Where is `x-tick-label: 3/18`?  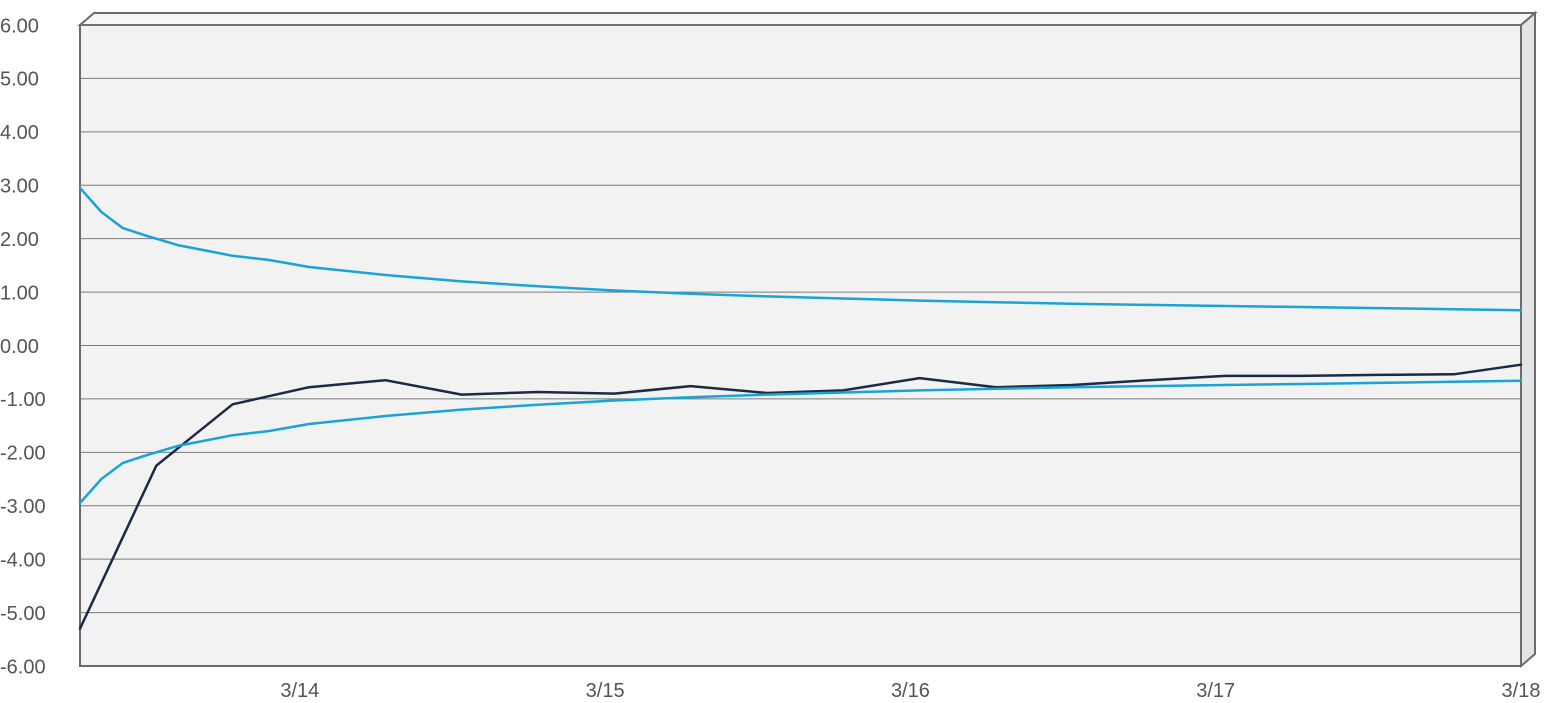
x-tick-label: 3/18 is located at coordinates (1521, 691).